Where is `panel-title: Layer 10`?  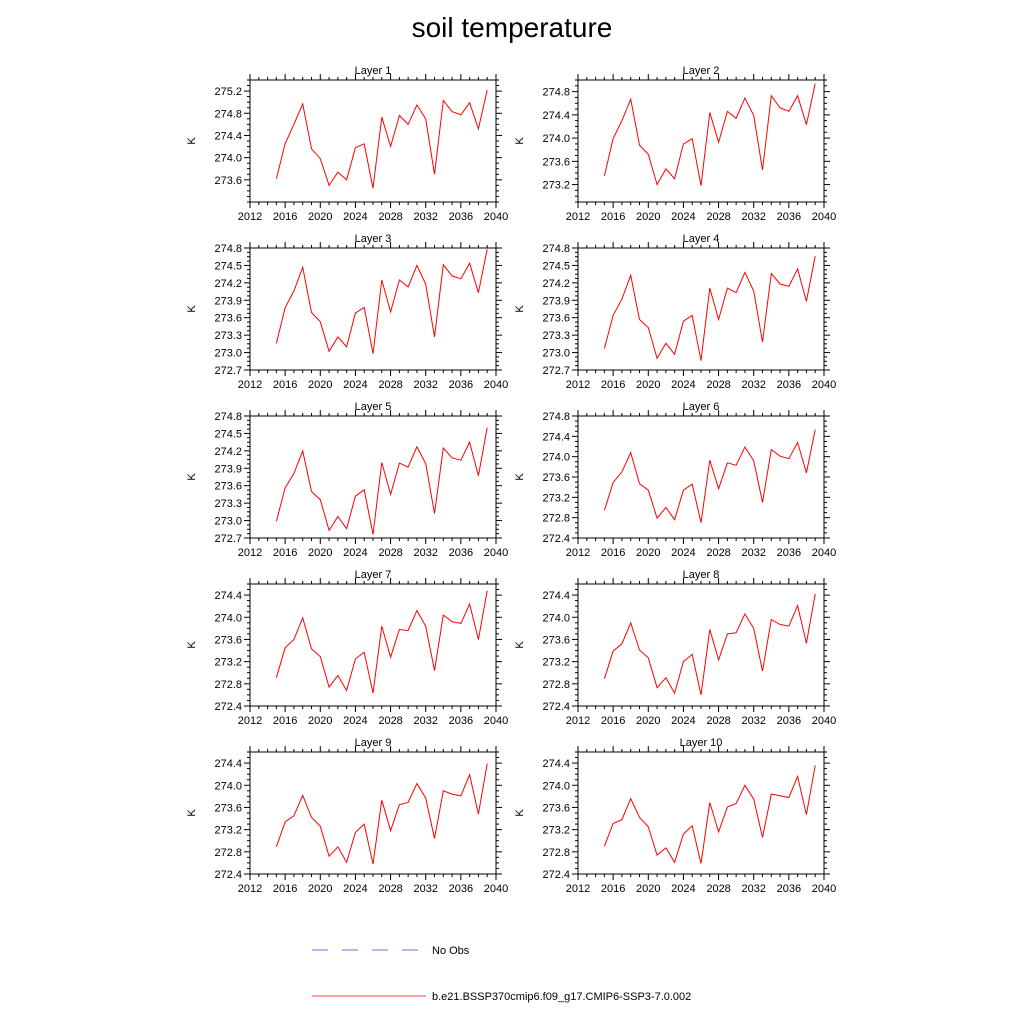 panel-title: Layer 10 is located at coordinates (701, 743).